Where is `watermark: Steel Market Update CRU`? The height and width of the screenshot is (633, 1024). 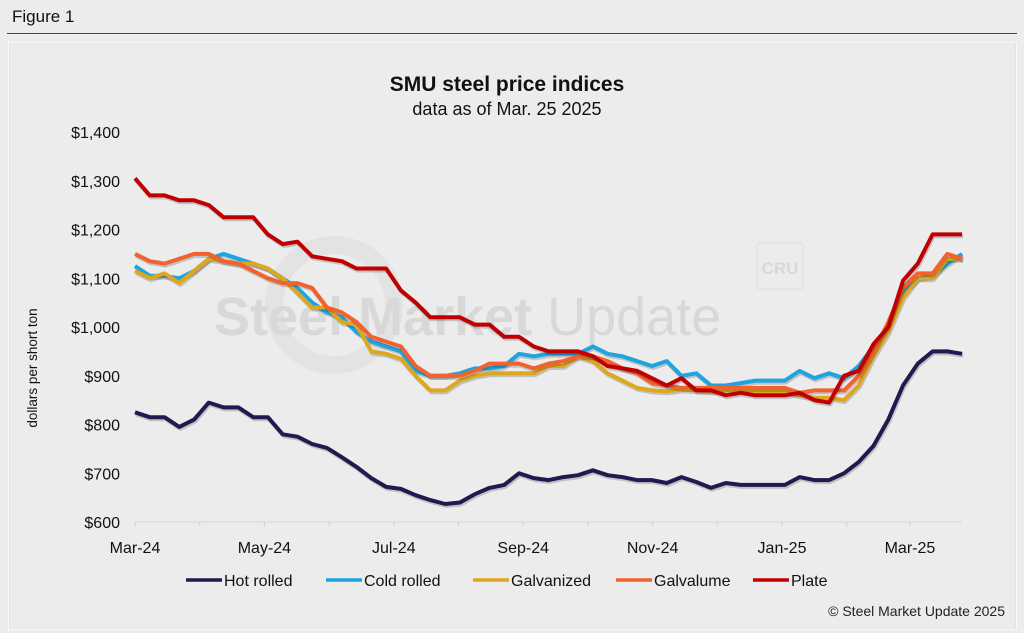
watermark: Steel Market Update CRU is located at coordinates (509, 305).